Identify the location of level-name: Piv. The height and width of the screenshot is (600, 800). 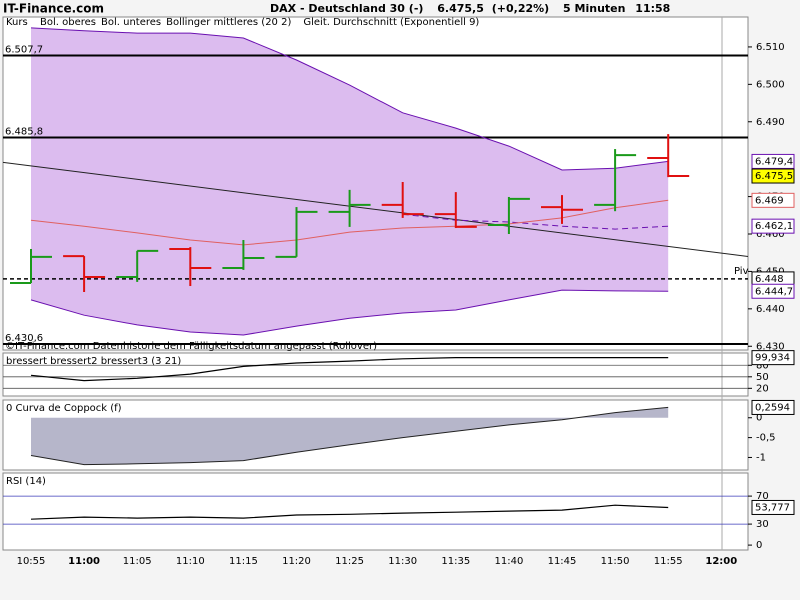
(741, 271).